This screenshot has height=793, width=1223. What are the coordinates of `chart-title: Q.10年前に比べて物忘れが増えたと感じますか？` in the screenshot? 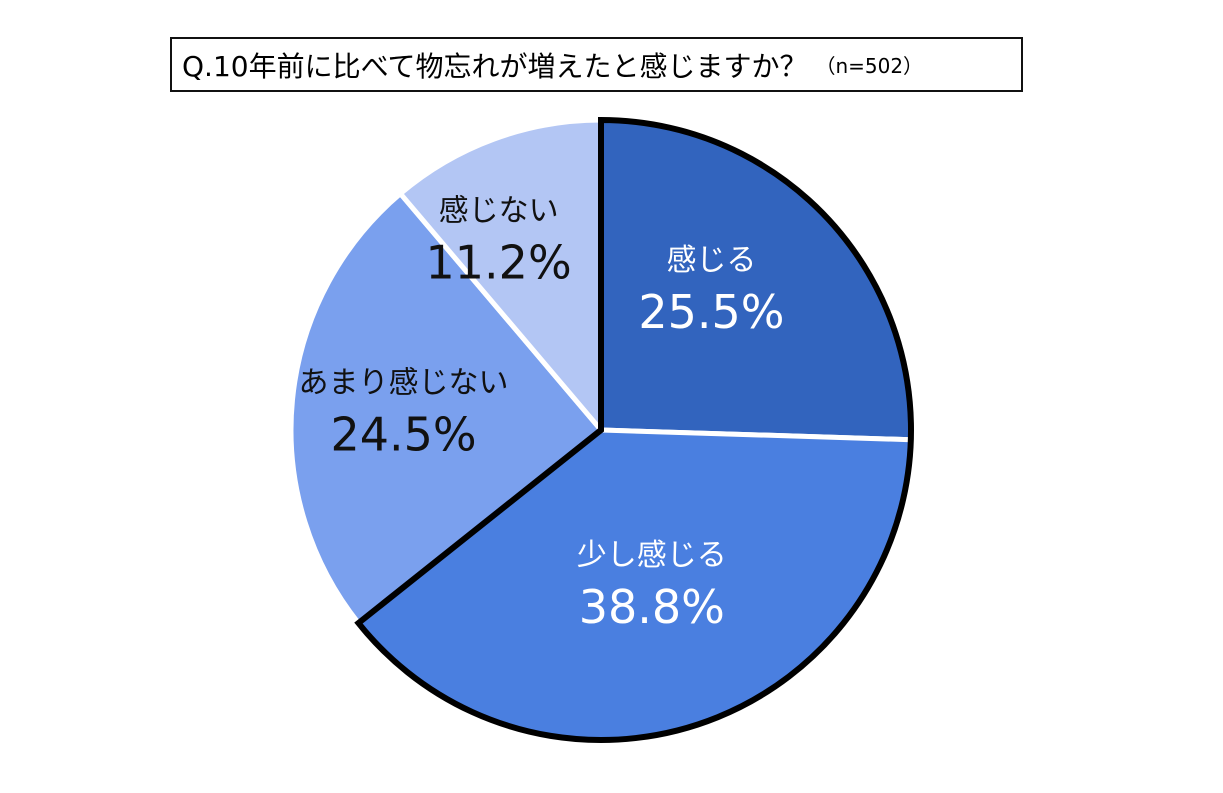 It's located at (495, 66).